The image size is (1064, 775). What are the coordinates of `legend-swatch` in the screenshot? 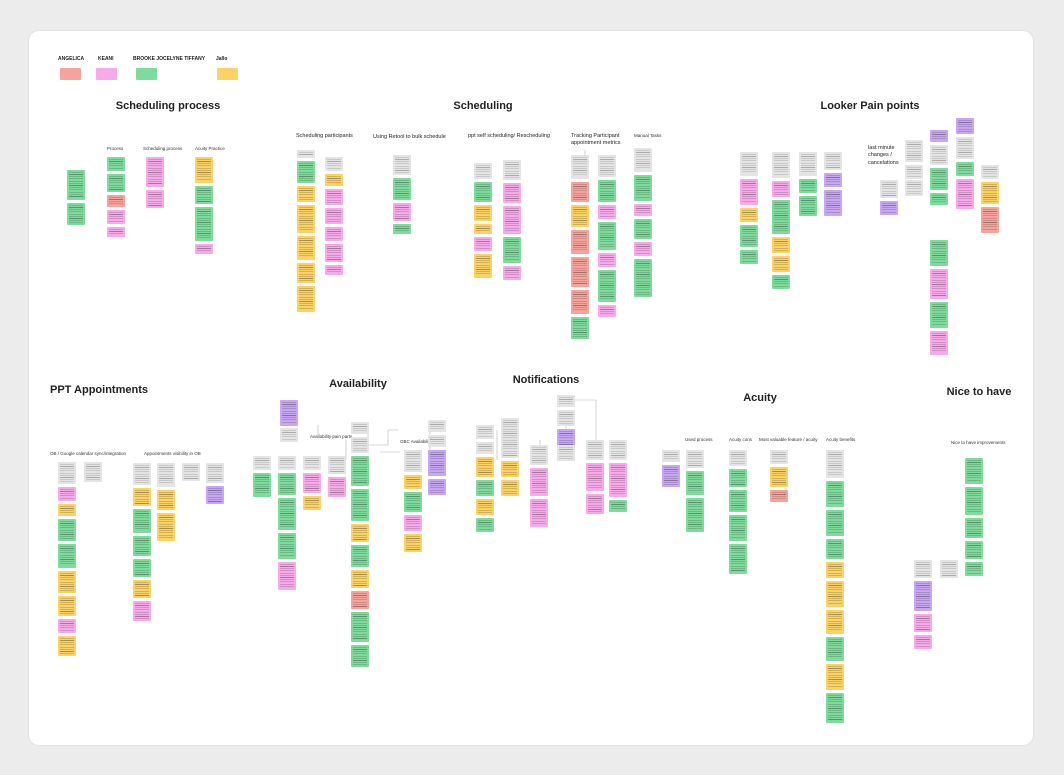 It's located at (106, 74).